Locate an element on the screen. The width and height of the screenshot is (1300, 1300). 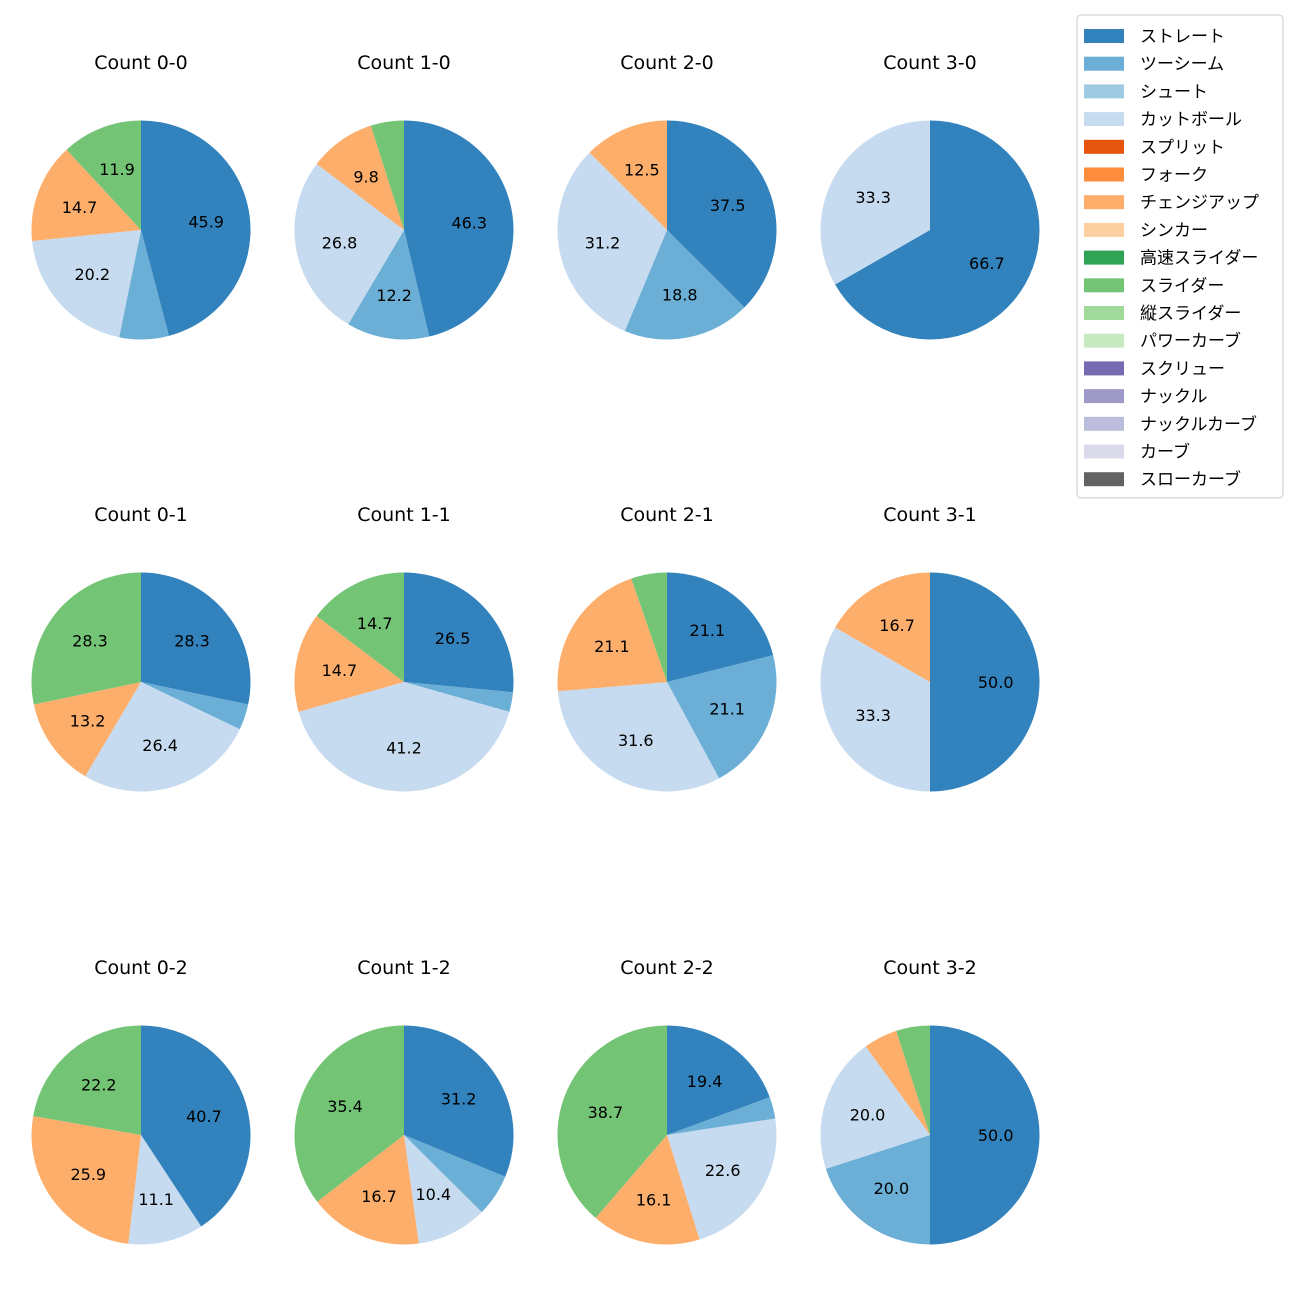
slice-label: 9.8 is located at coordinates (365, 176).